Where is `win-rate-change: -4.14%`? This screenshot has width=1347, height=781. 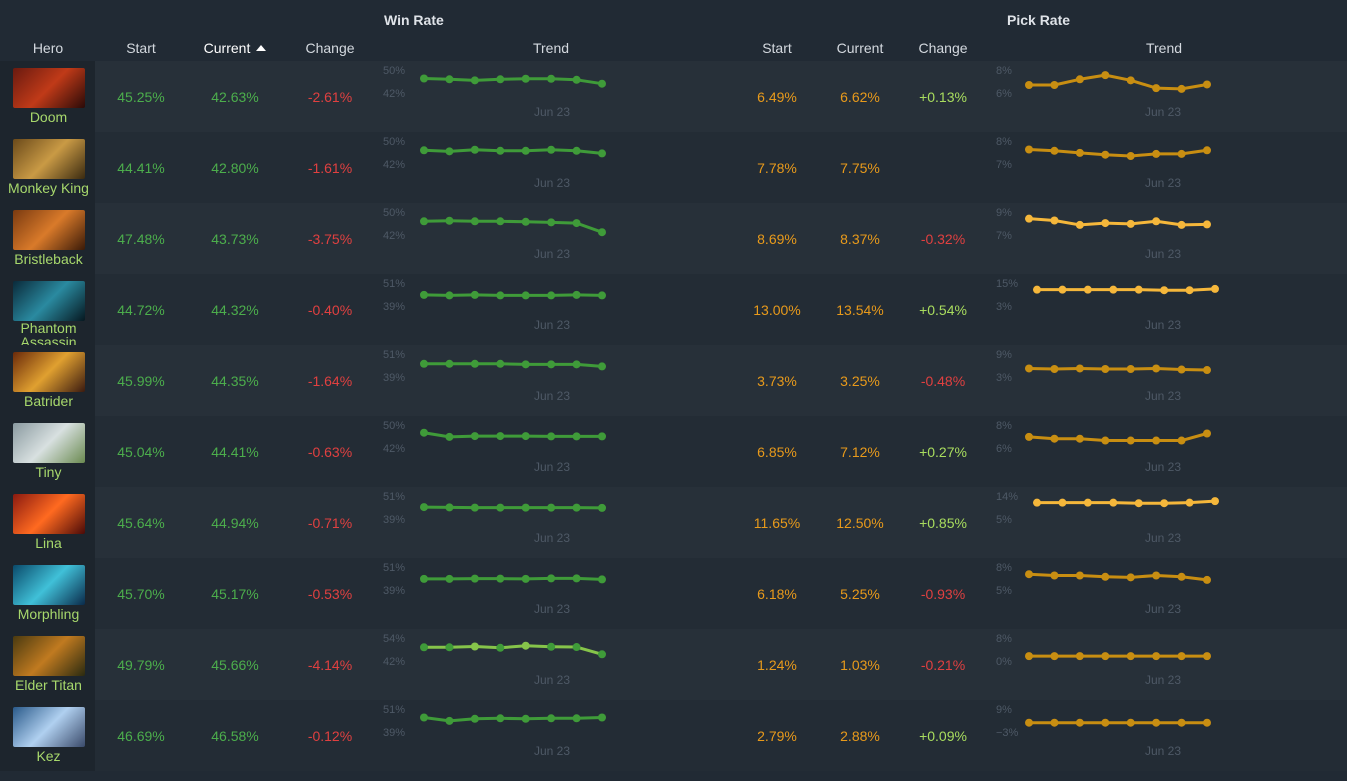
win-rate-change: -4.14% is located at coordinates (330, 665).